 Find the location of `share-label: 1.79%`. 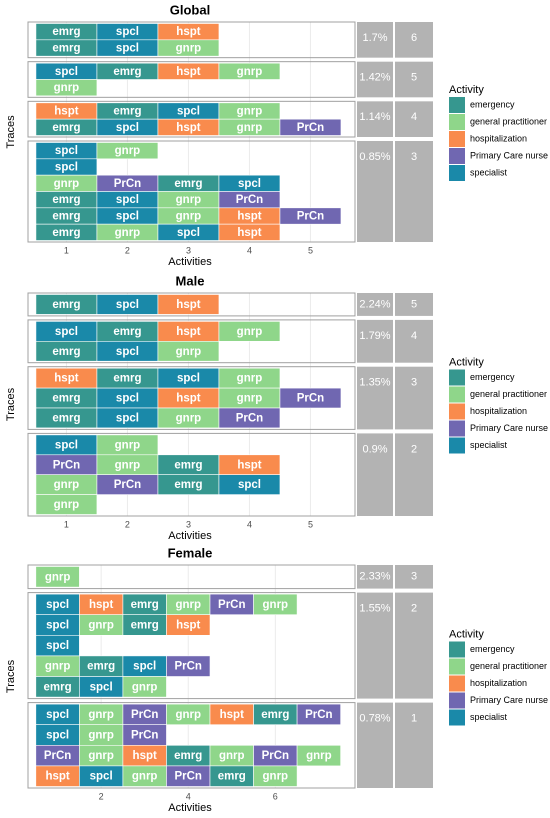

share-label: 1.79% is located at coordinates (374, 336).